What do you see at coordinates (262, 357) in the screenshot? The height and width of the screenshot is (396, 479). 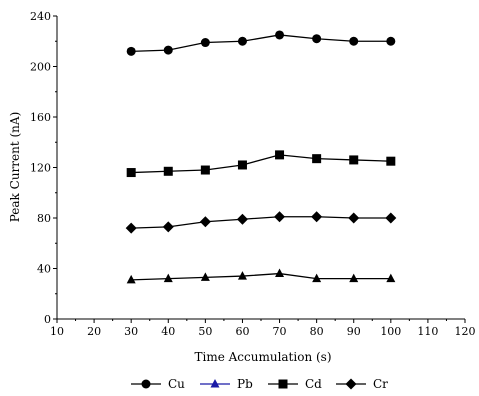 I see `x-axis-title: Time Accumulation (s)` at bounding box center [262, 357].